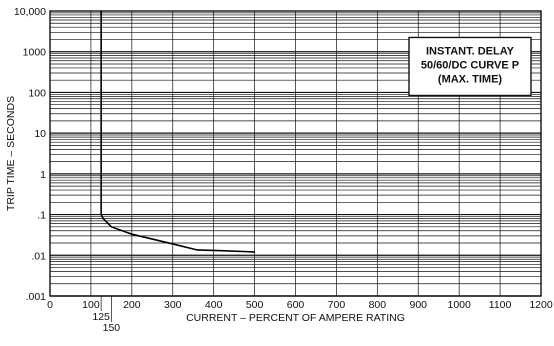  What do you see at coordinates (30, 154) in the screenshot?
I see `y-tick-labels: .001 .01 .1 1 10 100 1000 10,000` at bounding box center [30, 154].